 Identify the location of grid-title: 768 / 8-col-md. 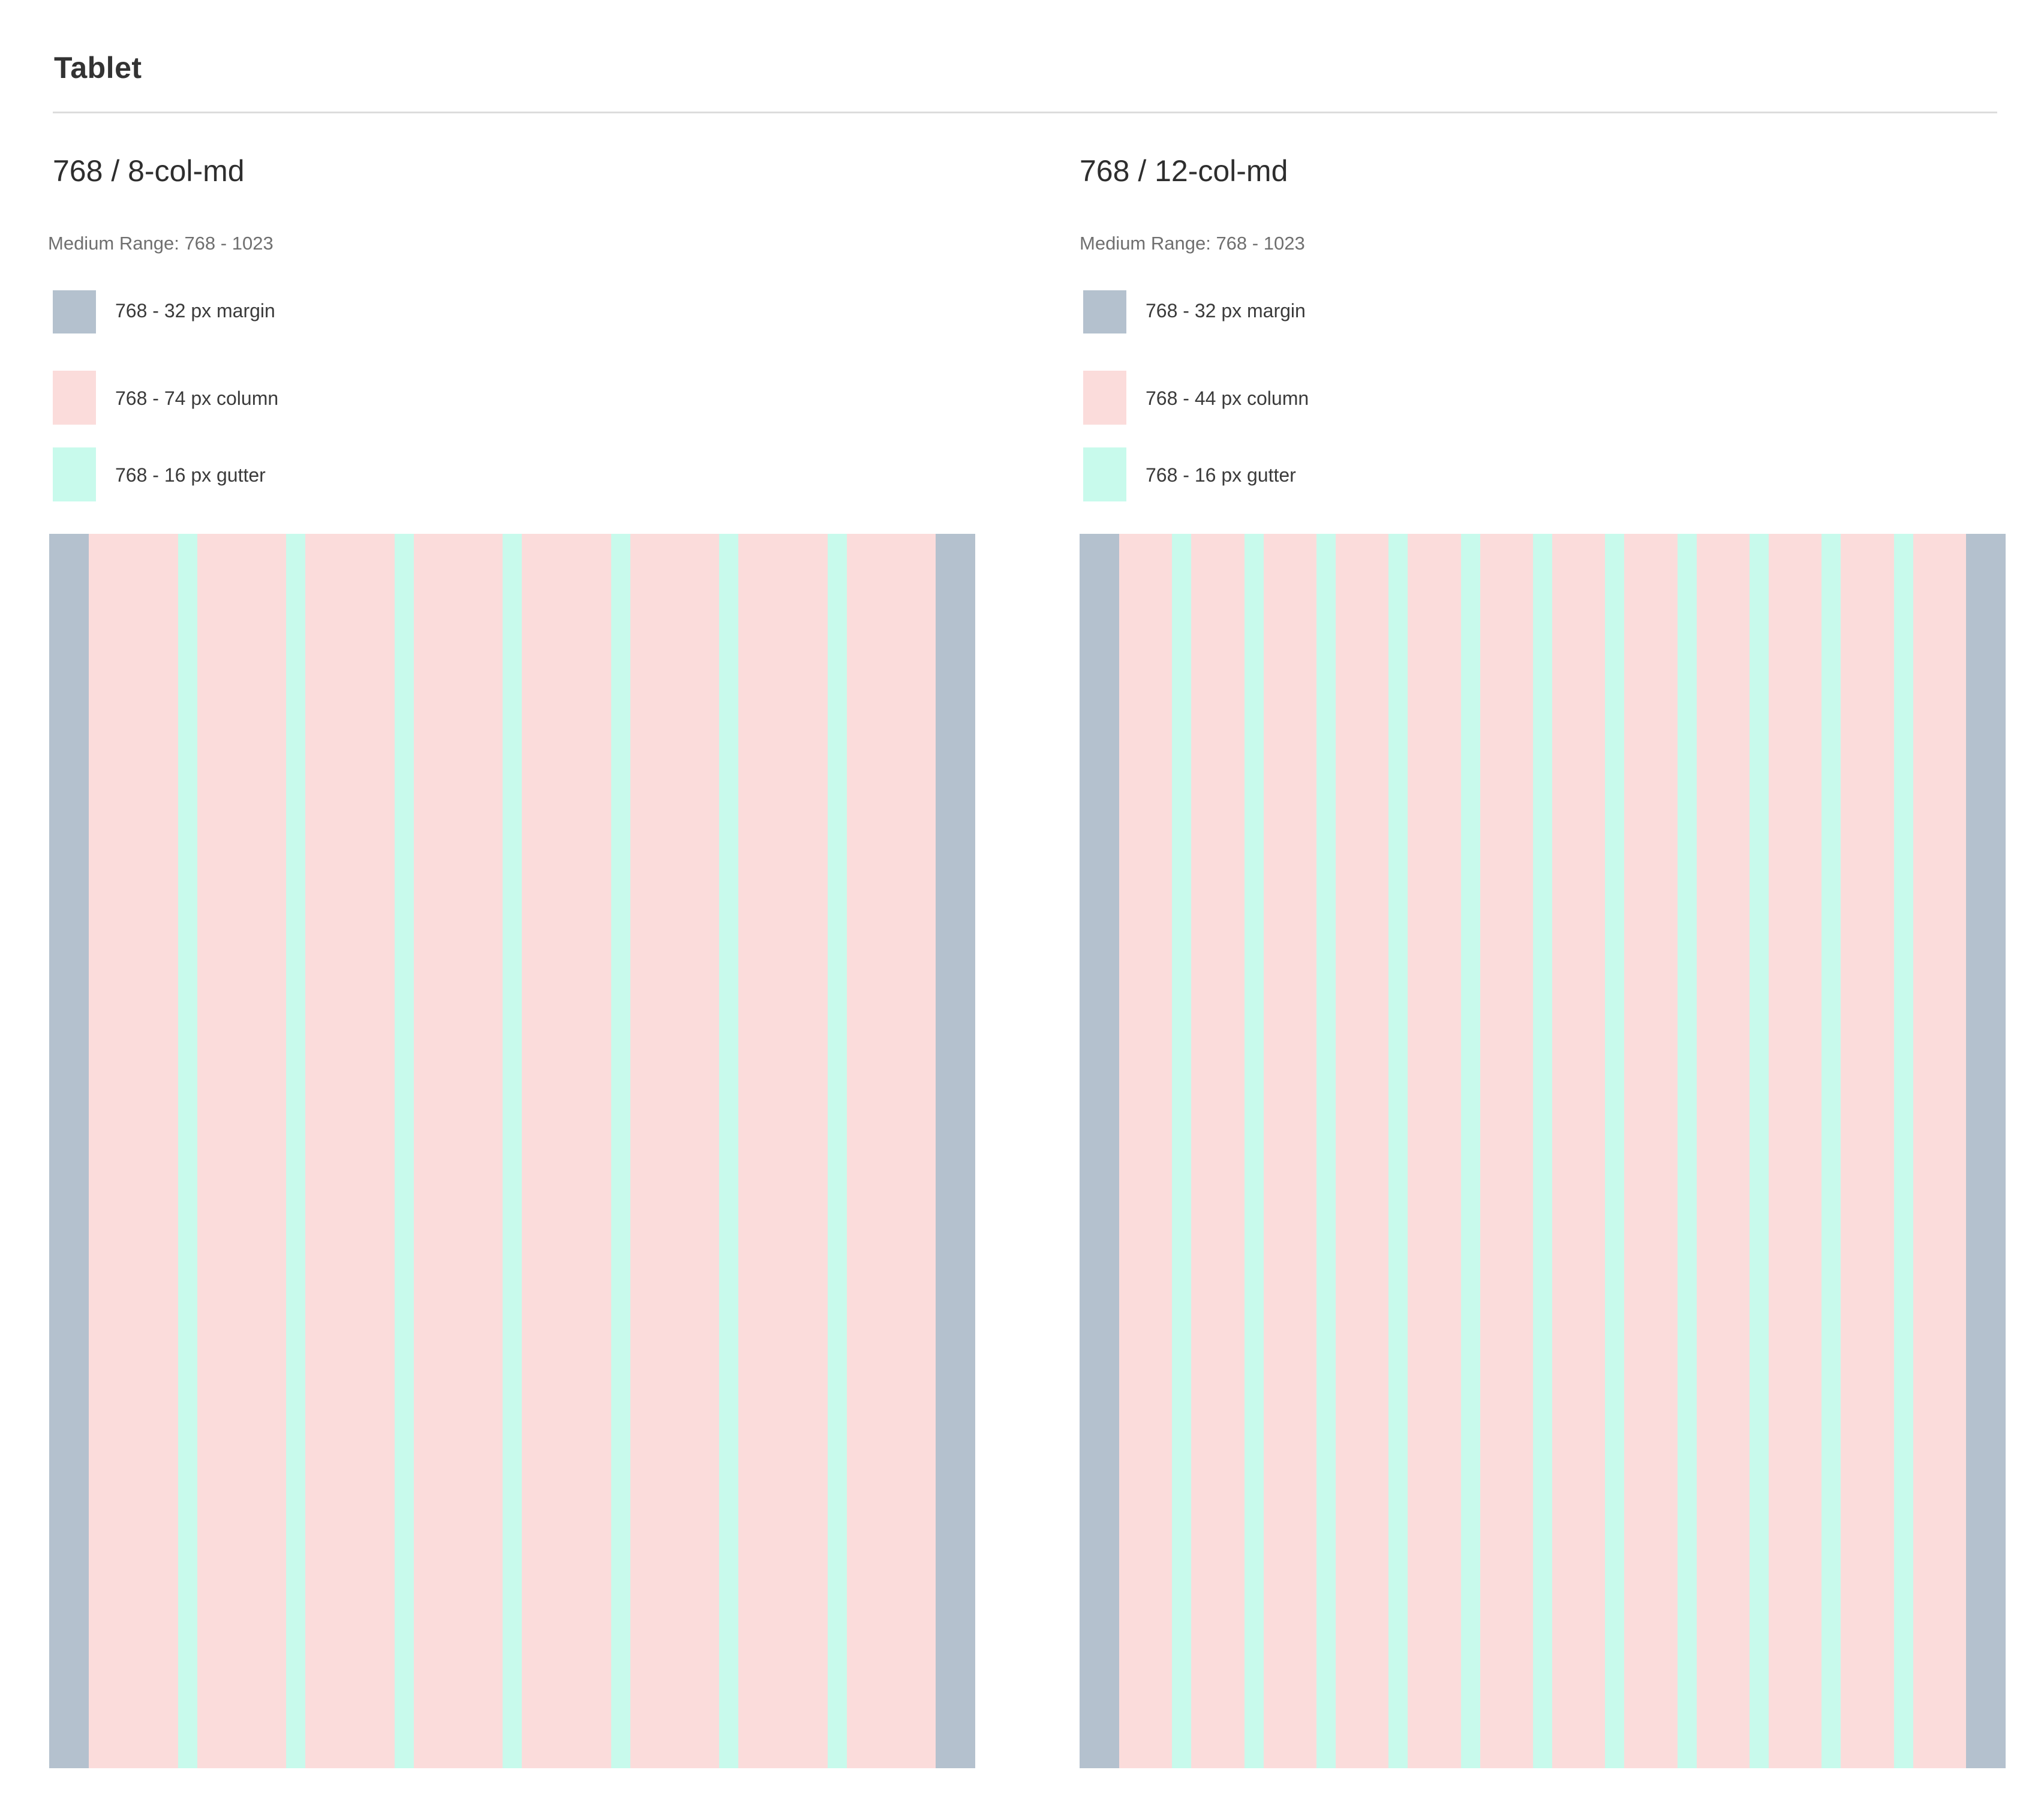
(149, 171).